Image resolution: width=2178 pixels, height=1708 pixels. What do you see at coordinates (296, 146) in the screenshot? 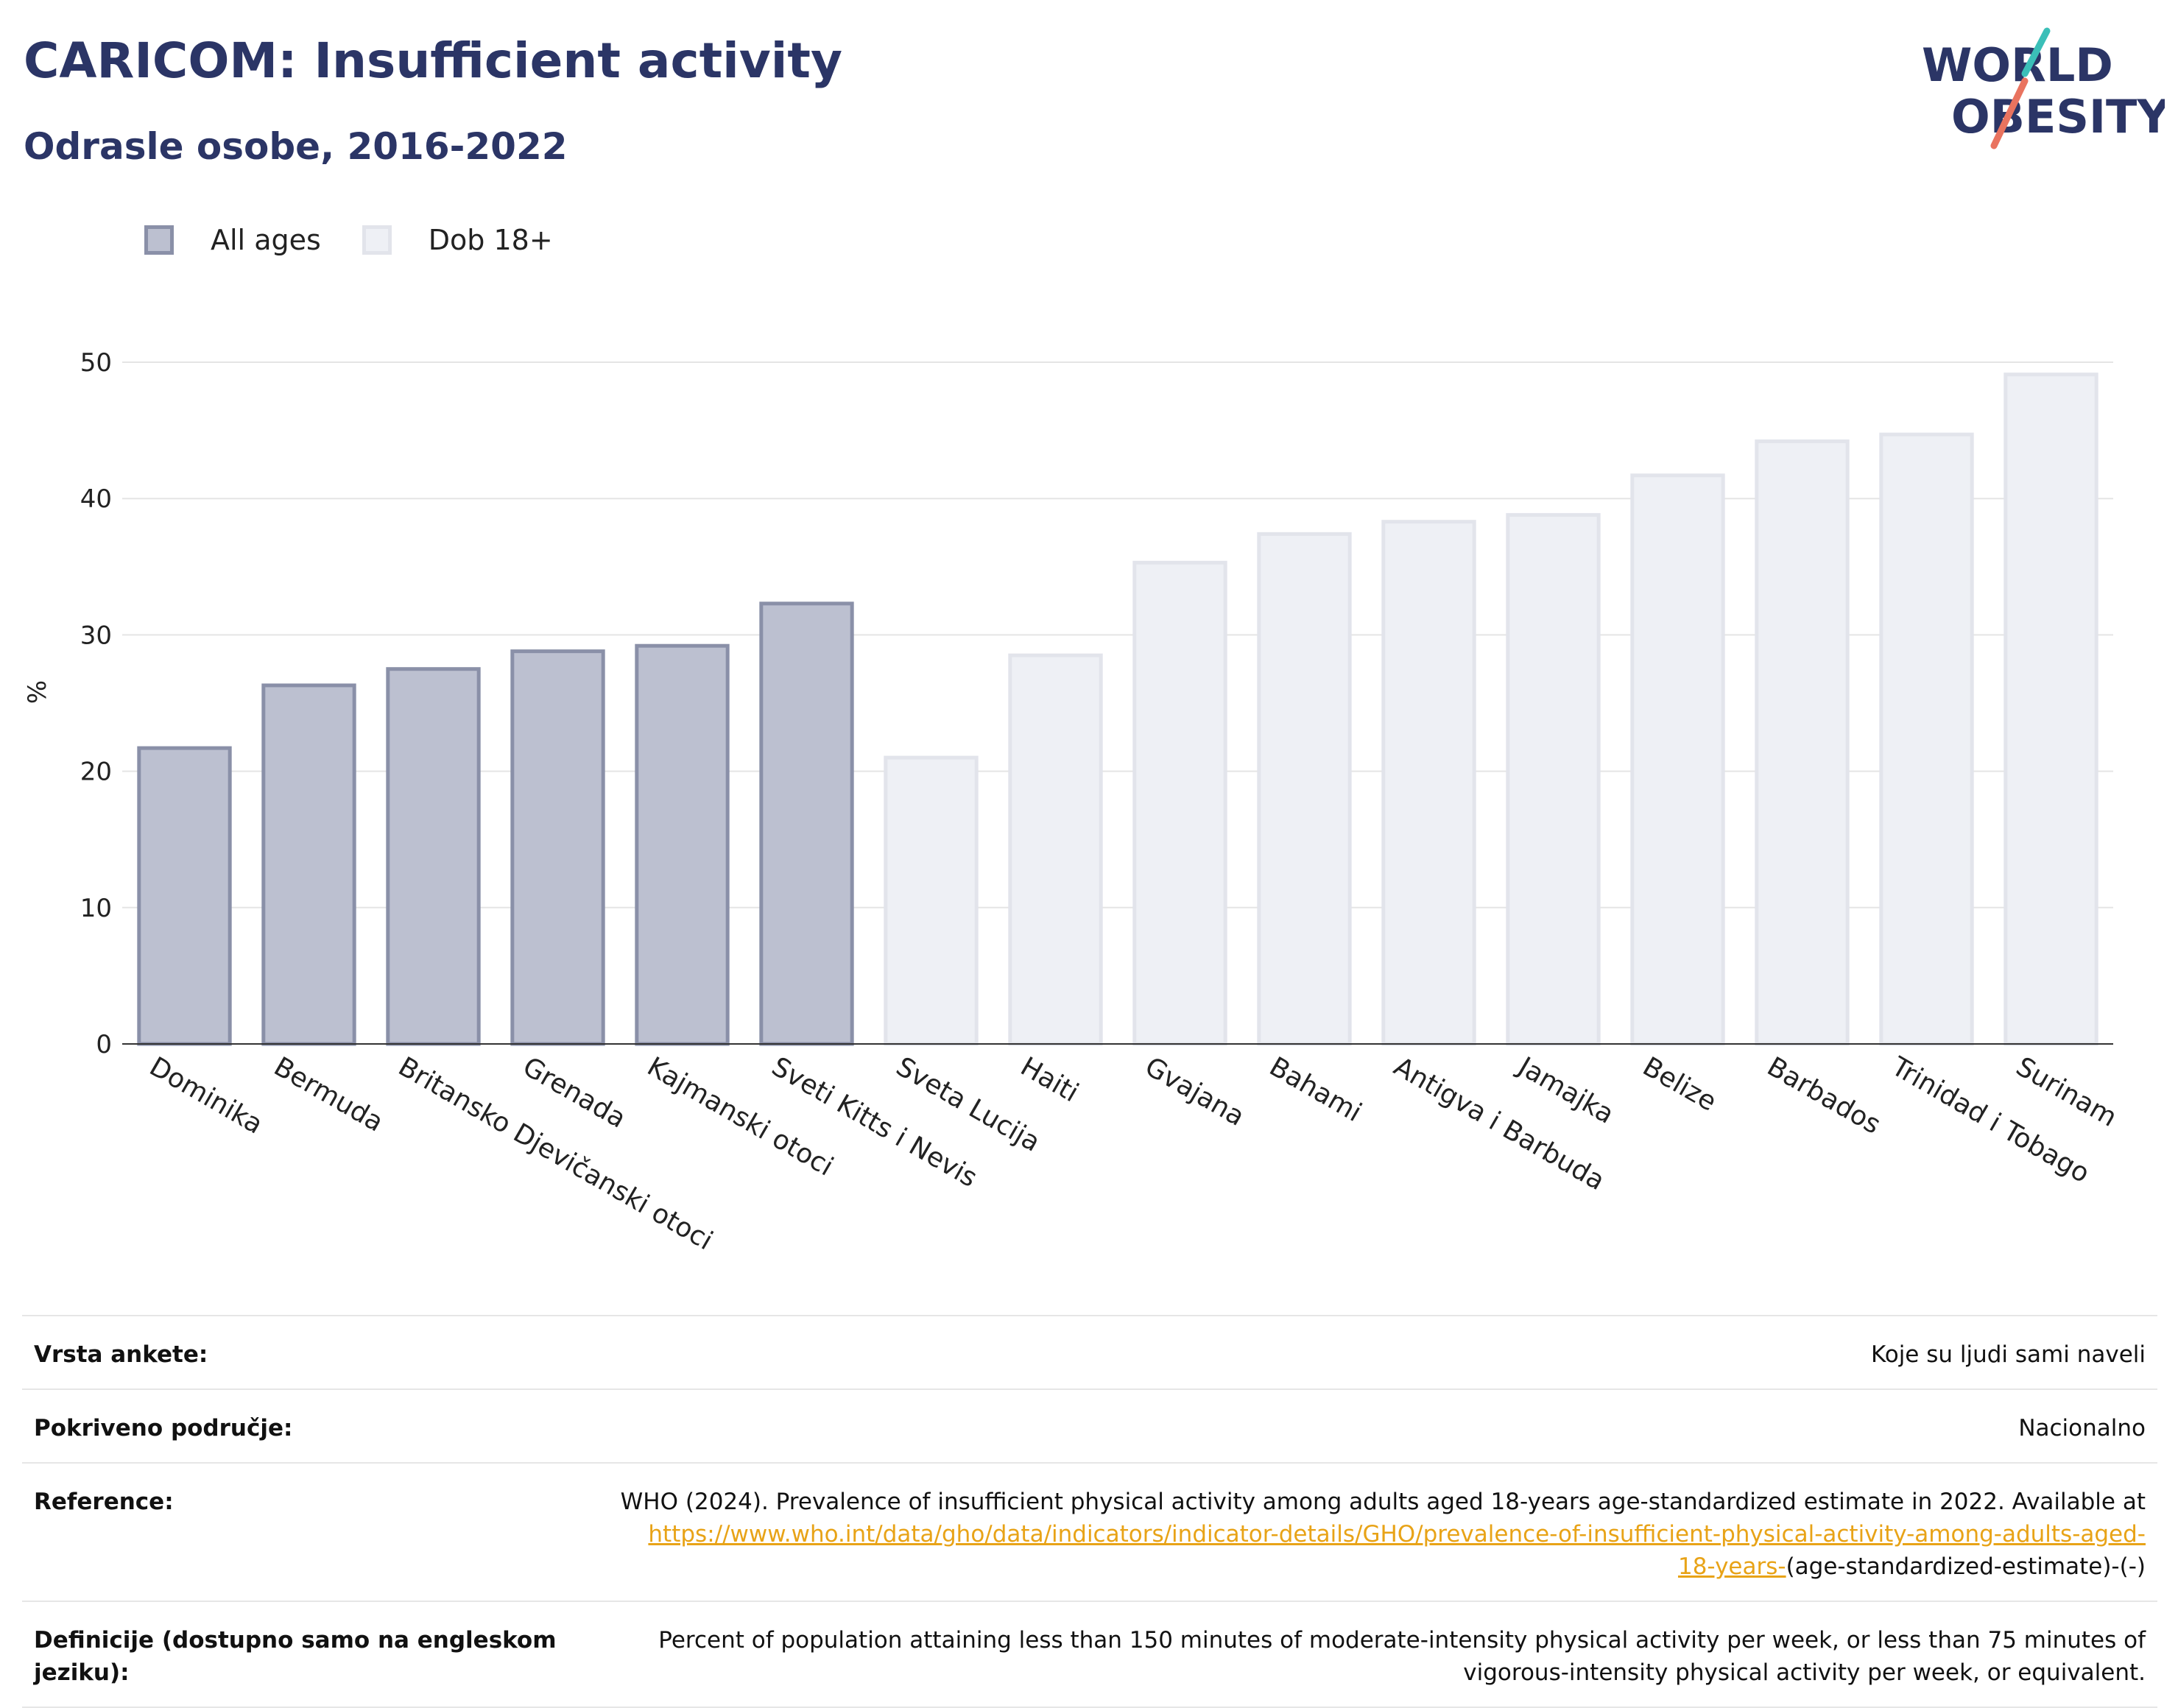
I see `chart-subtitle: Odrasle osobe, 2016-2022` at bounding box center [296, 146].